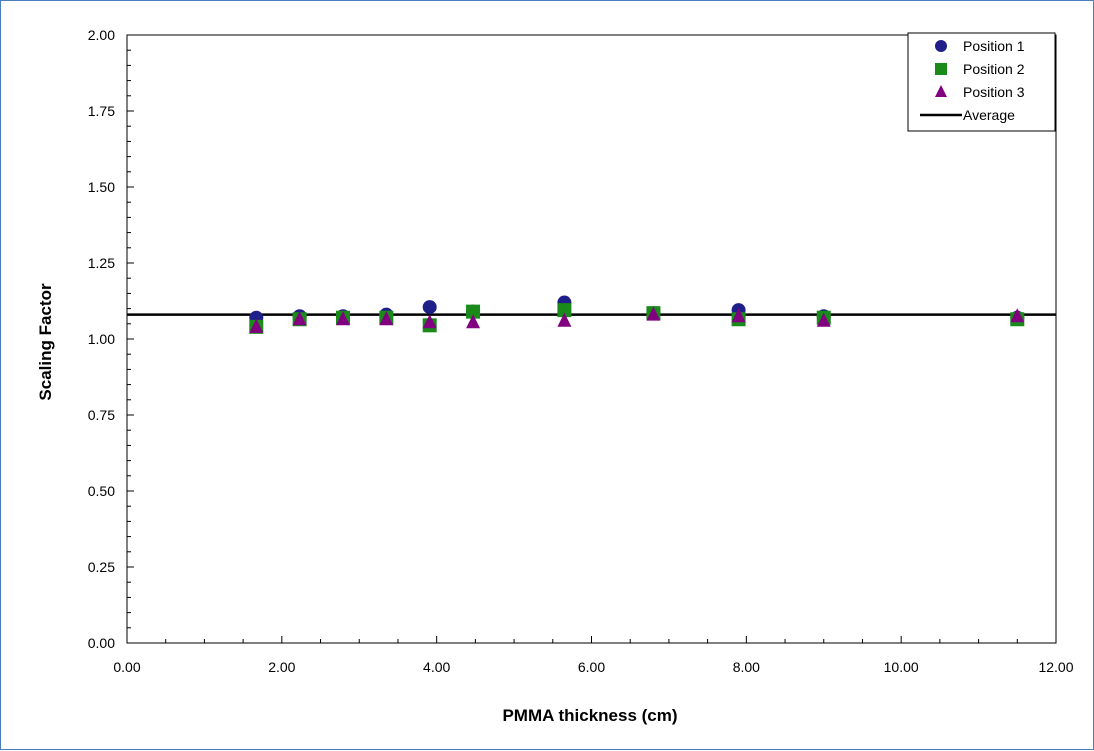 This screenshot has width=1094, height=751. I want to click on legend-label: Position 1, so click(994, 46).